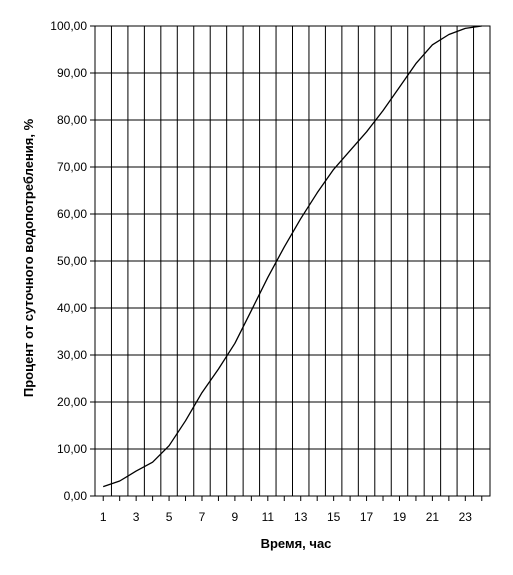 The image size is (513, 575). I want to click on y-tick-label: 90,00, so click(72, 73).